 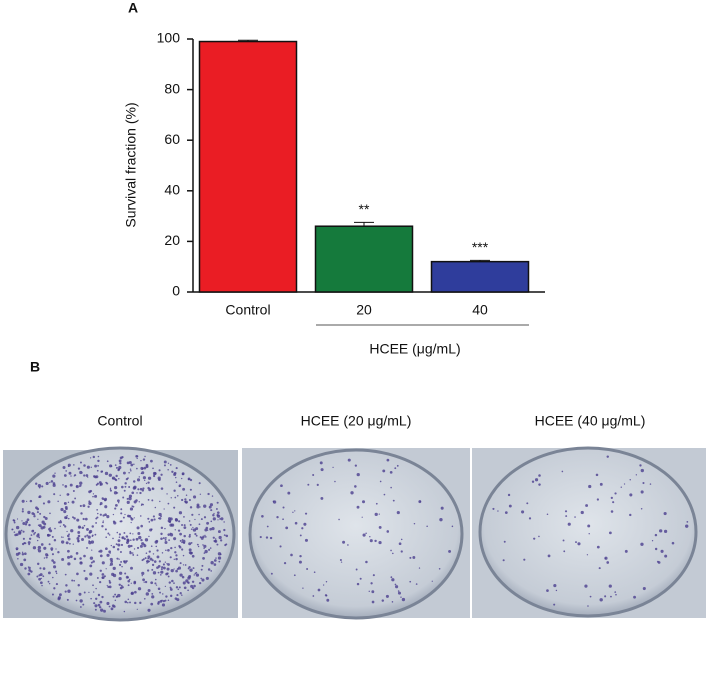 I want to click on panel-label: B, so click(x=35, y=367).